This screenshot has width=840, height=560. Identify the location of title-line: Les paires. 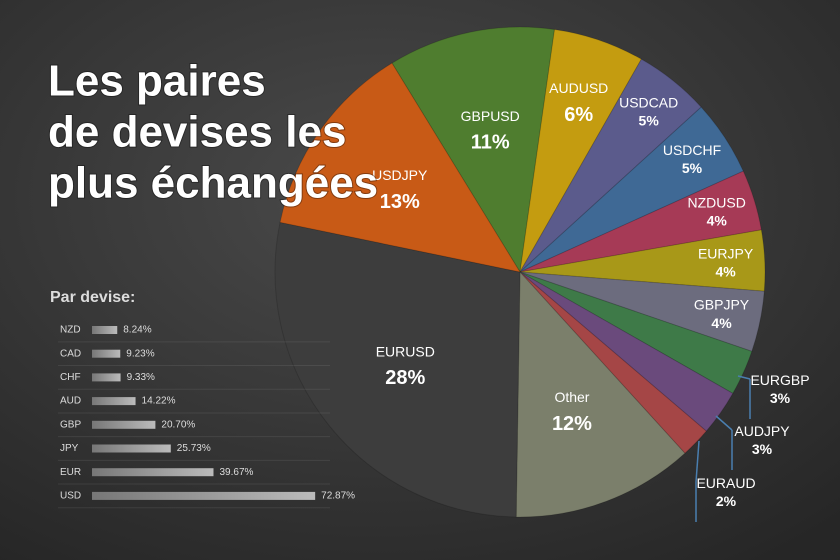
(157, 81).